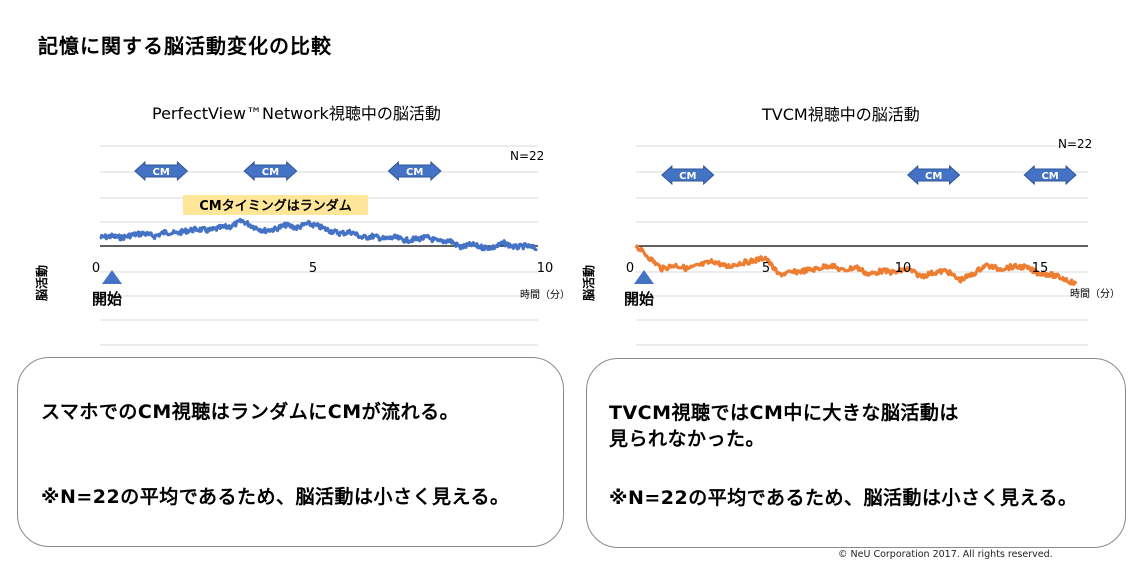 This screenshot has width=1134, height=567. I want to click on left-start-marker, so click(112, 277).